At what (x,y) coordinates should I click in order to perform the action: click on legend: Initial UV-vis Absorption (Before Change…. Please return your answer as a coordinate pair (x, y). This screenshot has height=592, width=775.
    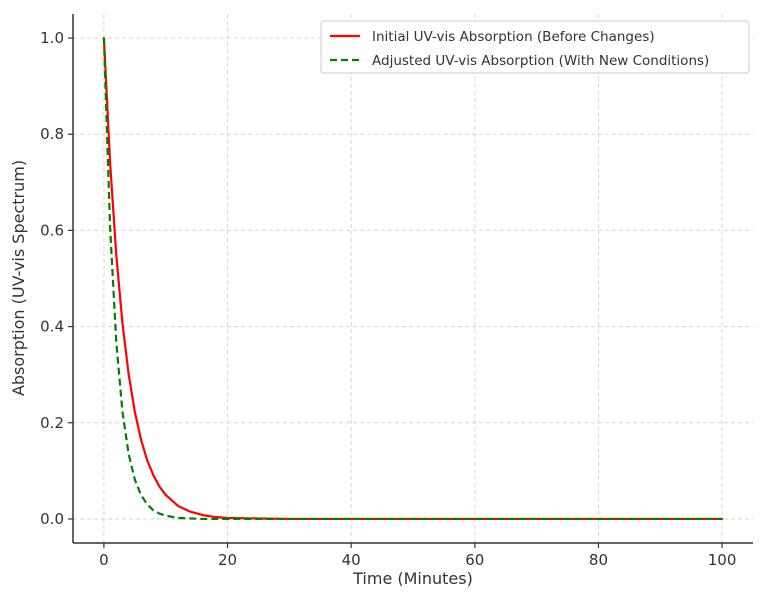
    Looking at the image, I should click on (535, 47).